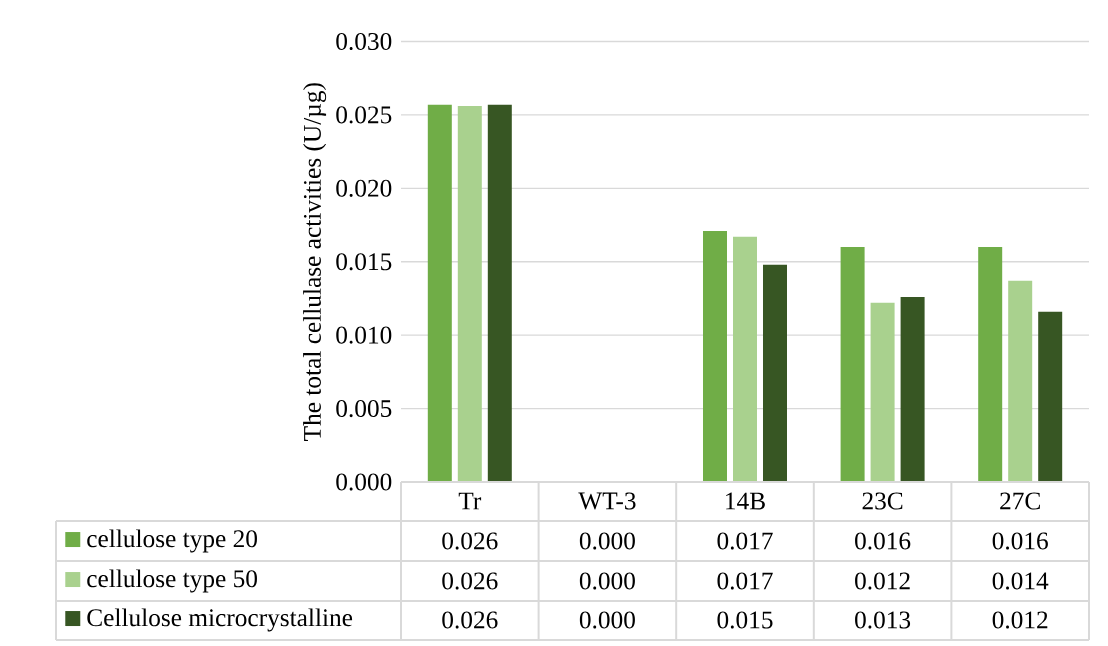 The width and height of the screenshot is (1108, 646). Describe the element at coordinates (364, 115) in the screenshot. I see `y-tick-label: 0.025` at that location.